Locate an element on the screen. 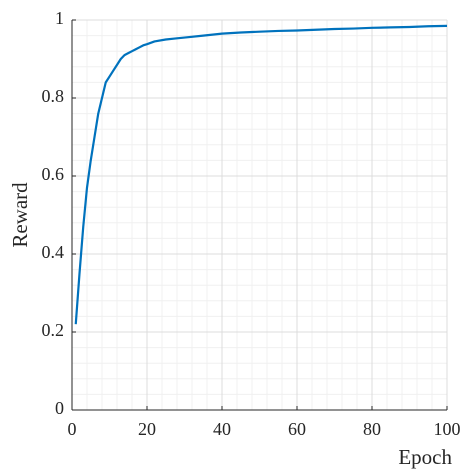  y-tick-label: 0 is located at coordinates (59, 408).